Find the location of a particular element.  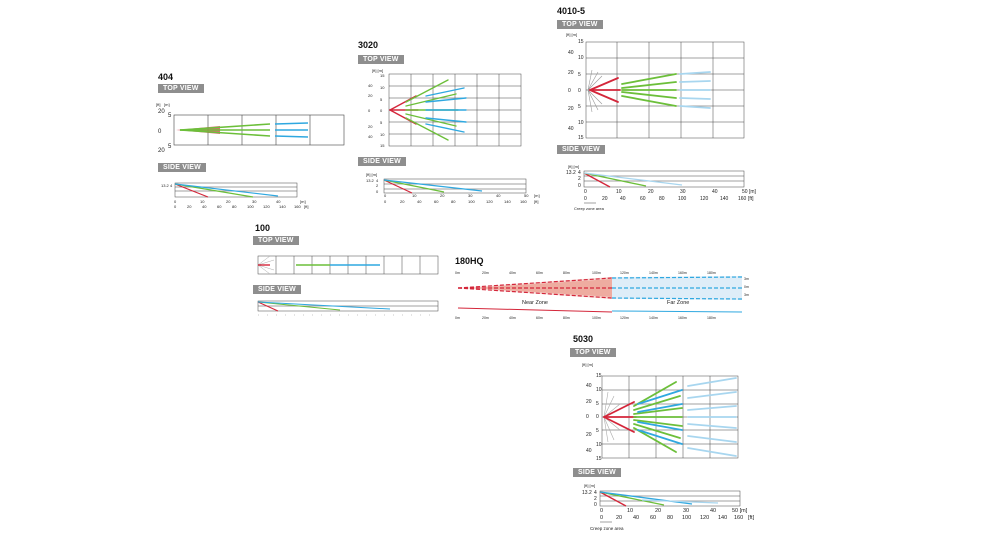

svg-text: [ft] is located at coordinates (158, 104).